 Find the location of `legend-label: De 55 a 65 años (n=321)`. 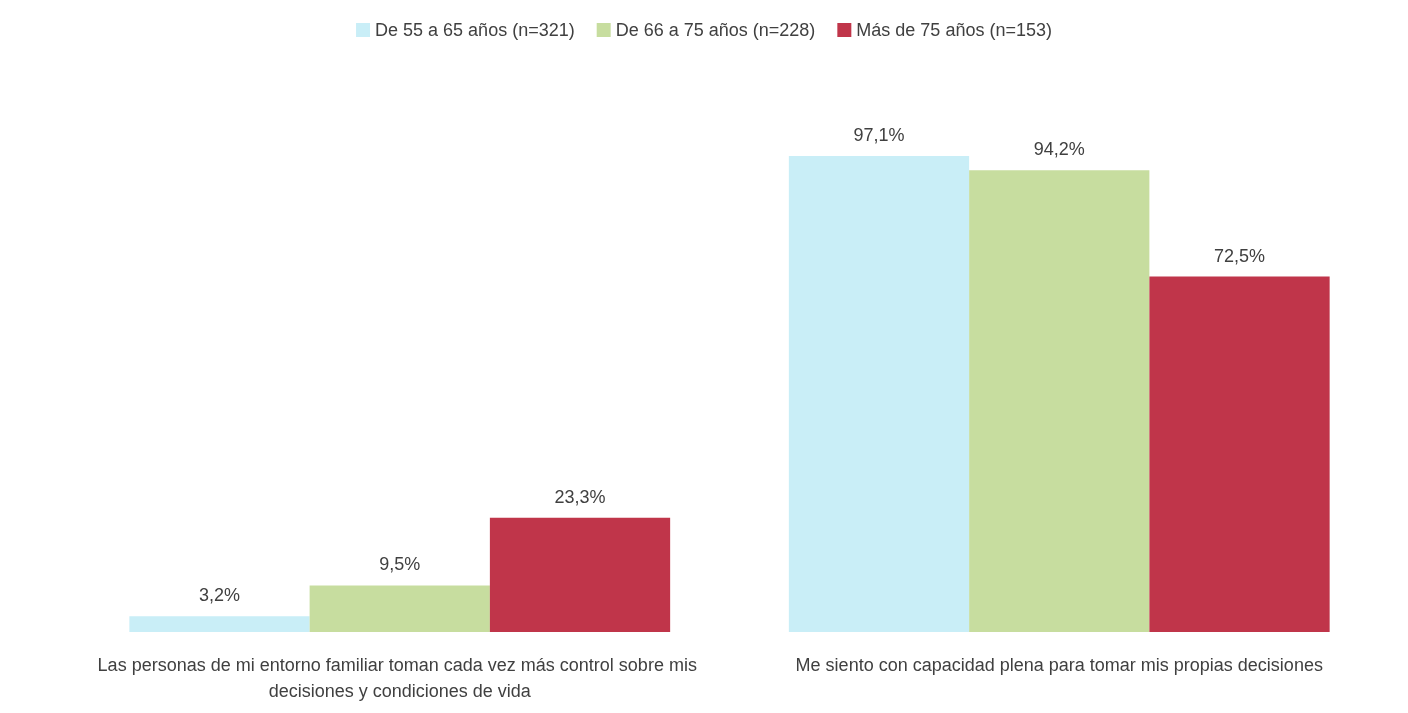

legend-label: De 55 a 65 años (n=321) is located at coordinates (475, 30).